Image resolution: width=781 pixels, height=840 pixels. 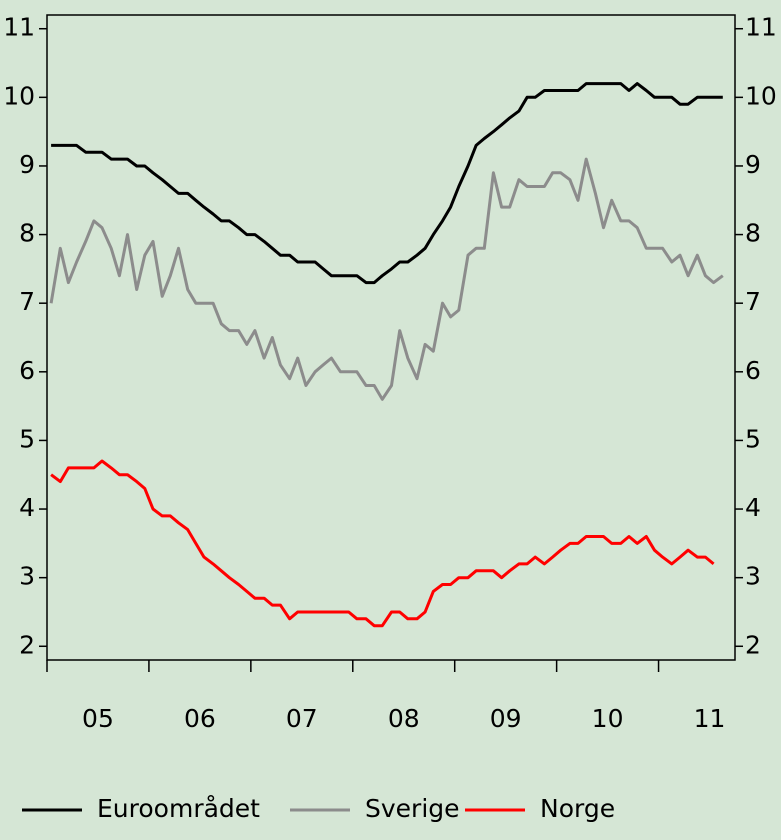 What do you see at coordinates (753, 644) in the screenshot?
I see `y2-tick-label: 2` at bounding box center [753, 644].